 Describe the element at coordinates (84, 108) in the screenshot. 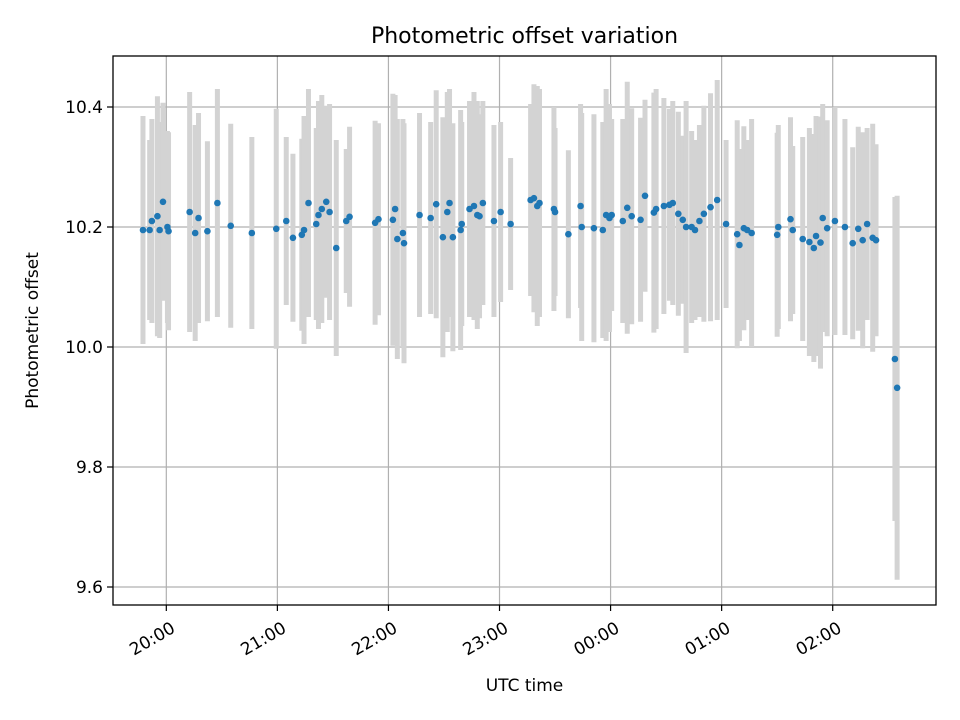

I see `y-tick-label: 10.4` at that location.